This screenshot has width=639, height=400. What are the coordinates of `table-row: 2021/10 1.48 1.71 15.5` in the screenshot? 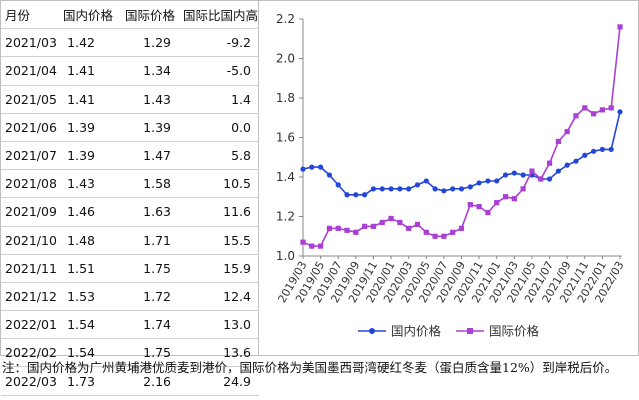 It's located at (130, 240).